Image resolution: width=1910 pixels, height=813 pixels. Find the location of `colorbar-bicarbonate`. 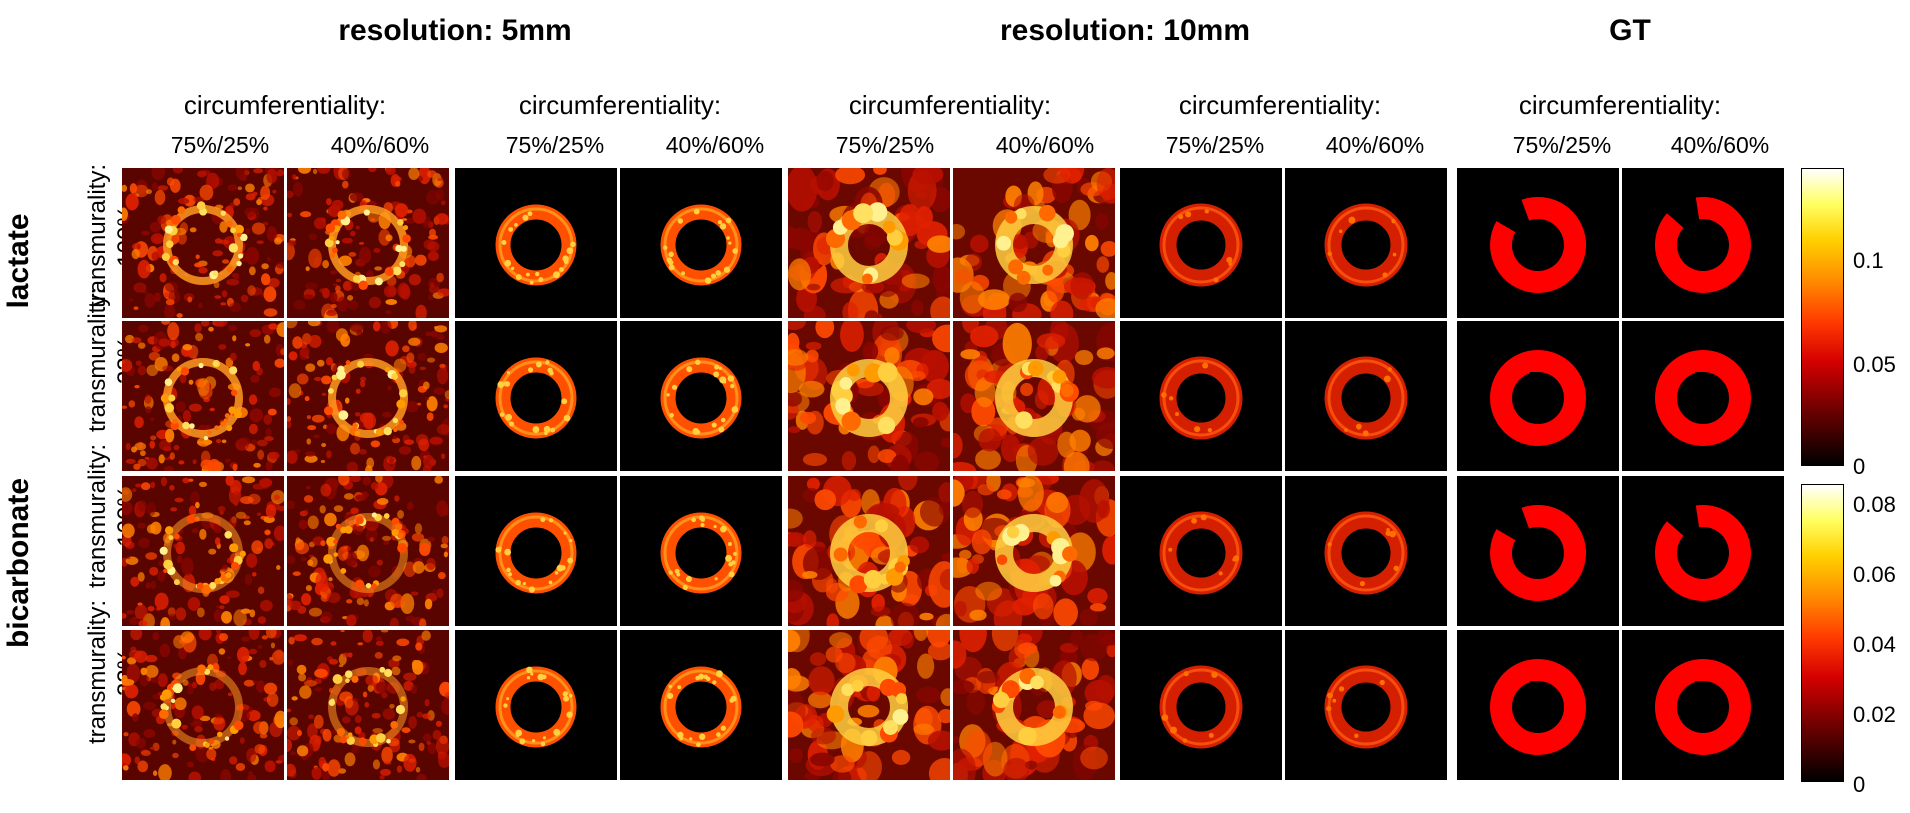

colorbar-bicarbonate is located at coordinates (1822, 633).